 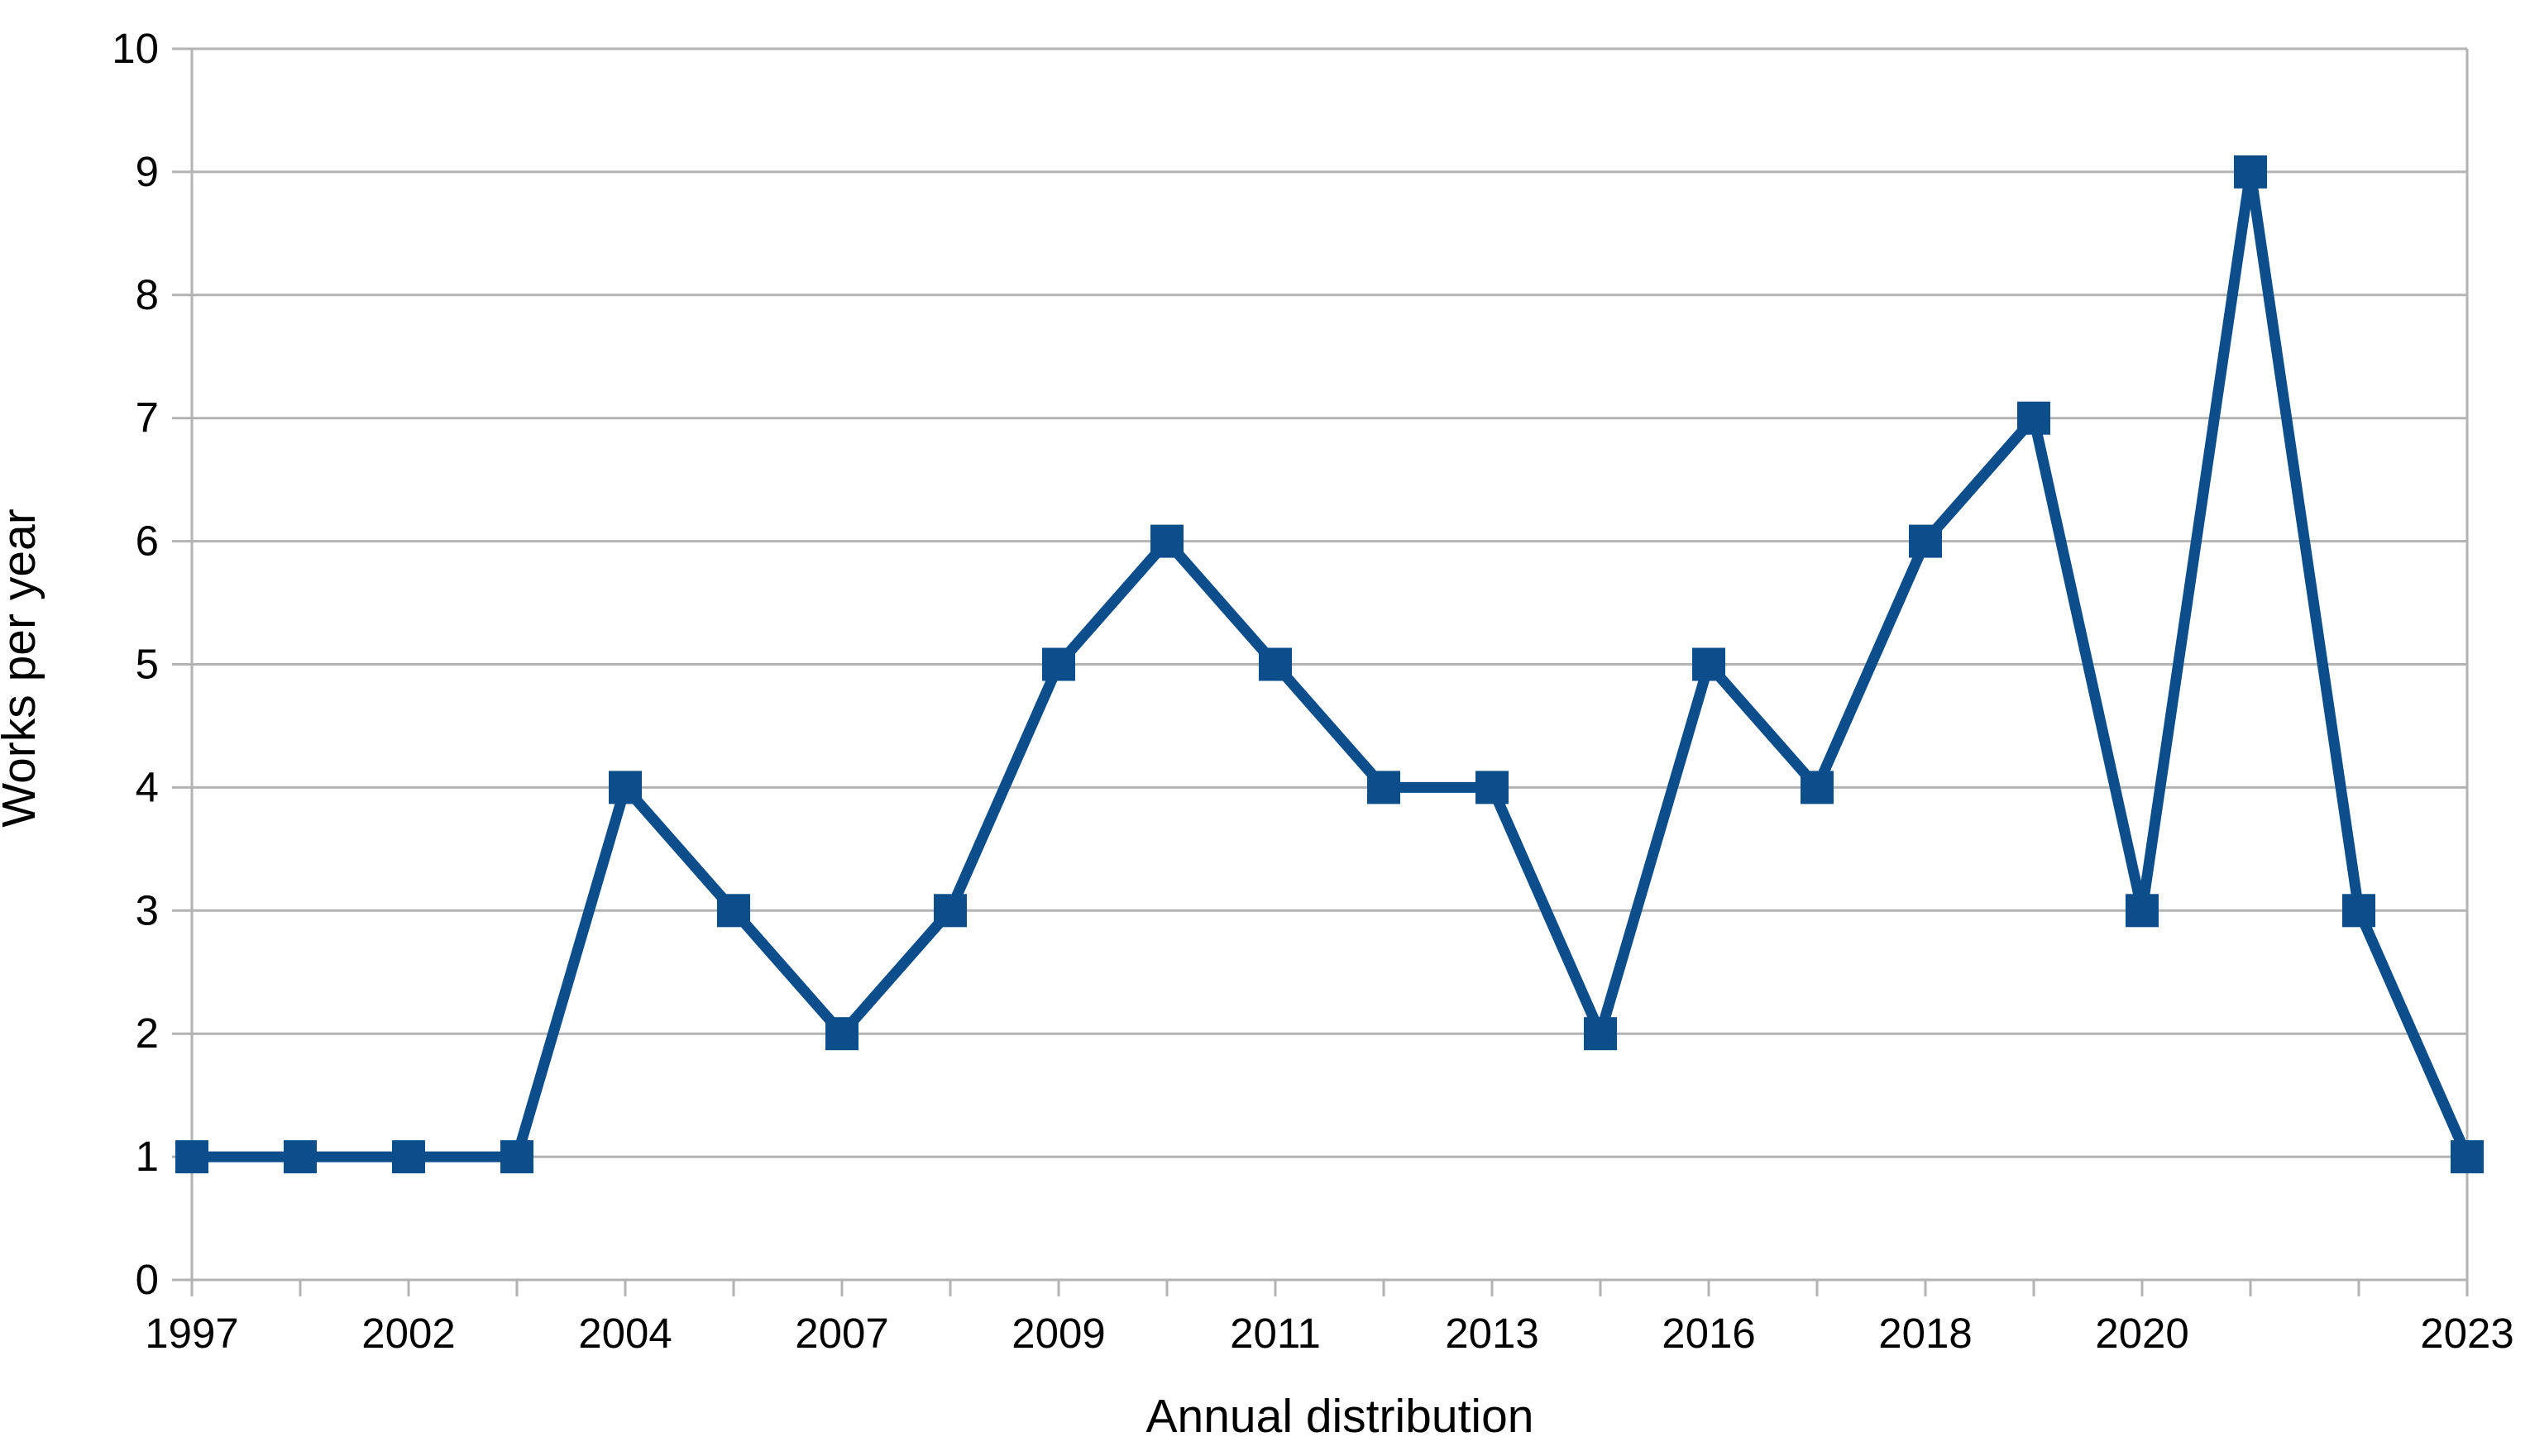 What do you see at coordinates (2141, 1333) in the screenshot?
I see `x-tick-label: 2020` at bounding box center [2141, 1333].